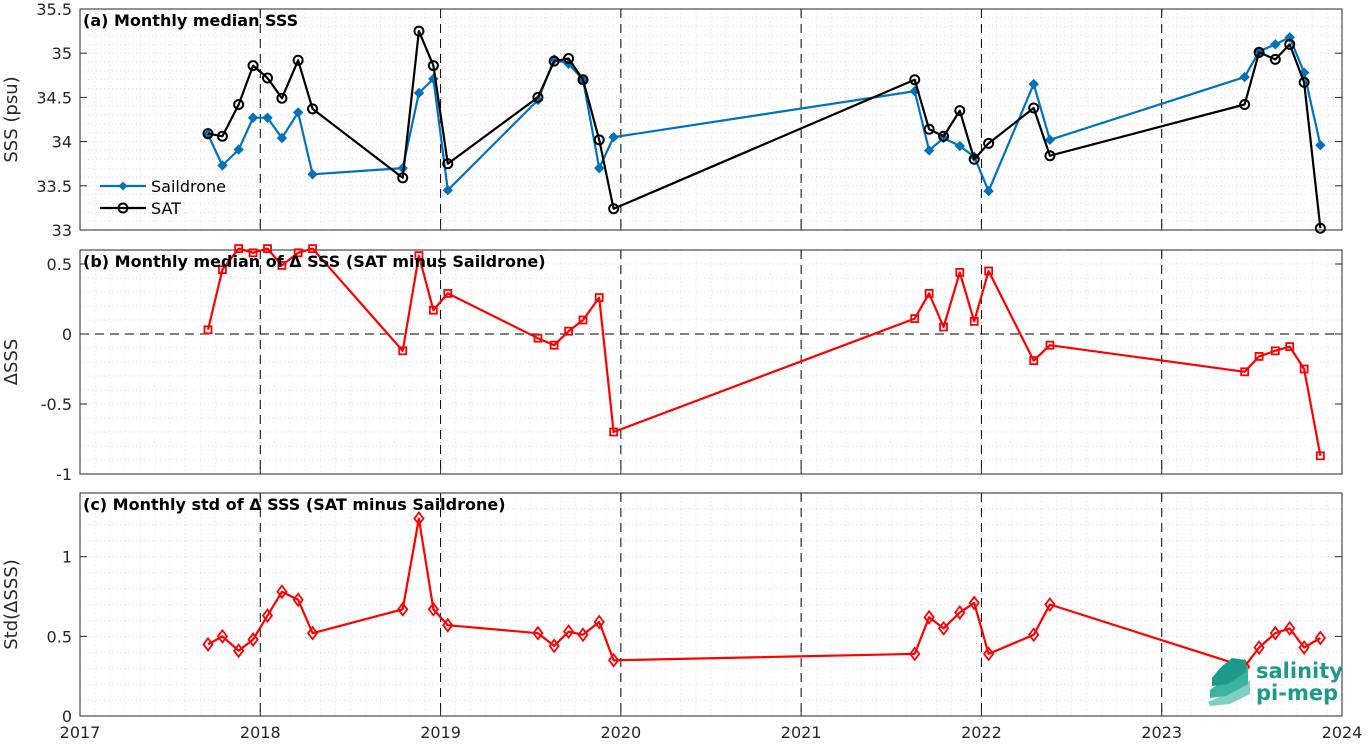 This screenshot has width=1368, height=745. Describe the element at coordinates (54, 97) in the screenshot. I see `y-tick-label: 34.5` at that location.